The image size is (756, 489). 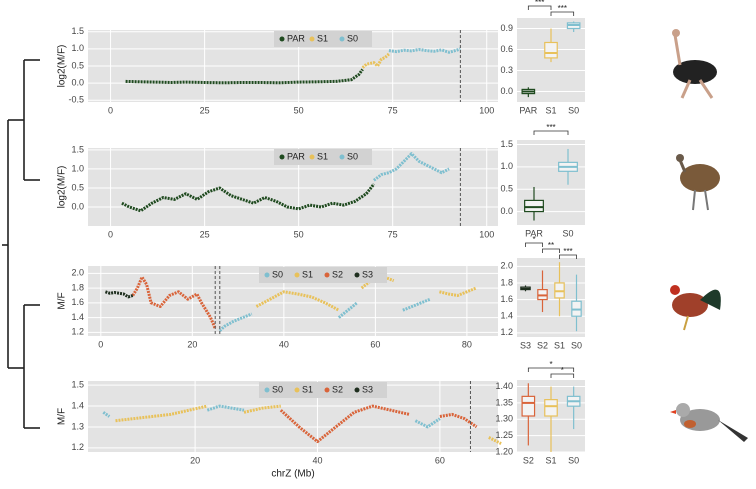 I want to click on y-tick-label: 0.9, so click(x=506, y=28).